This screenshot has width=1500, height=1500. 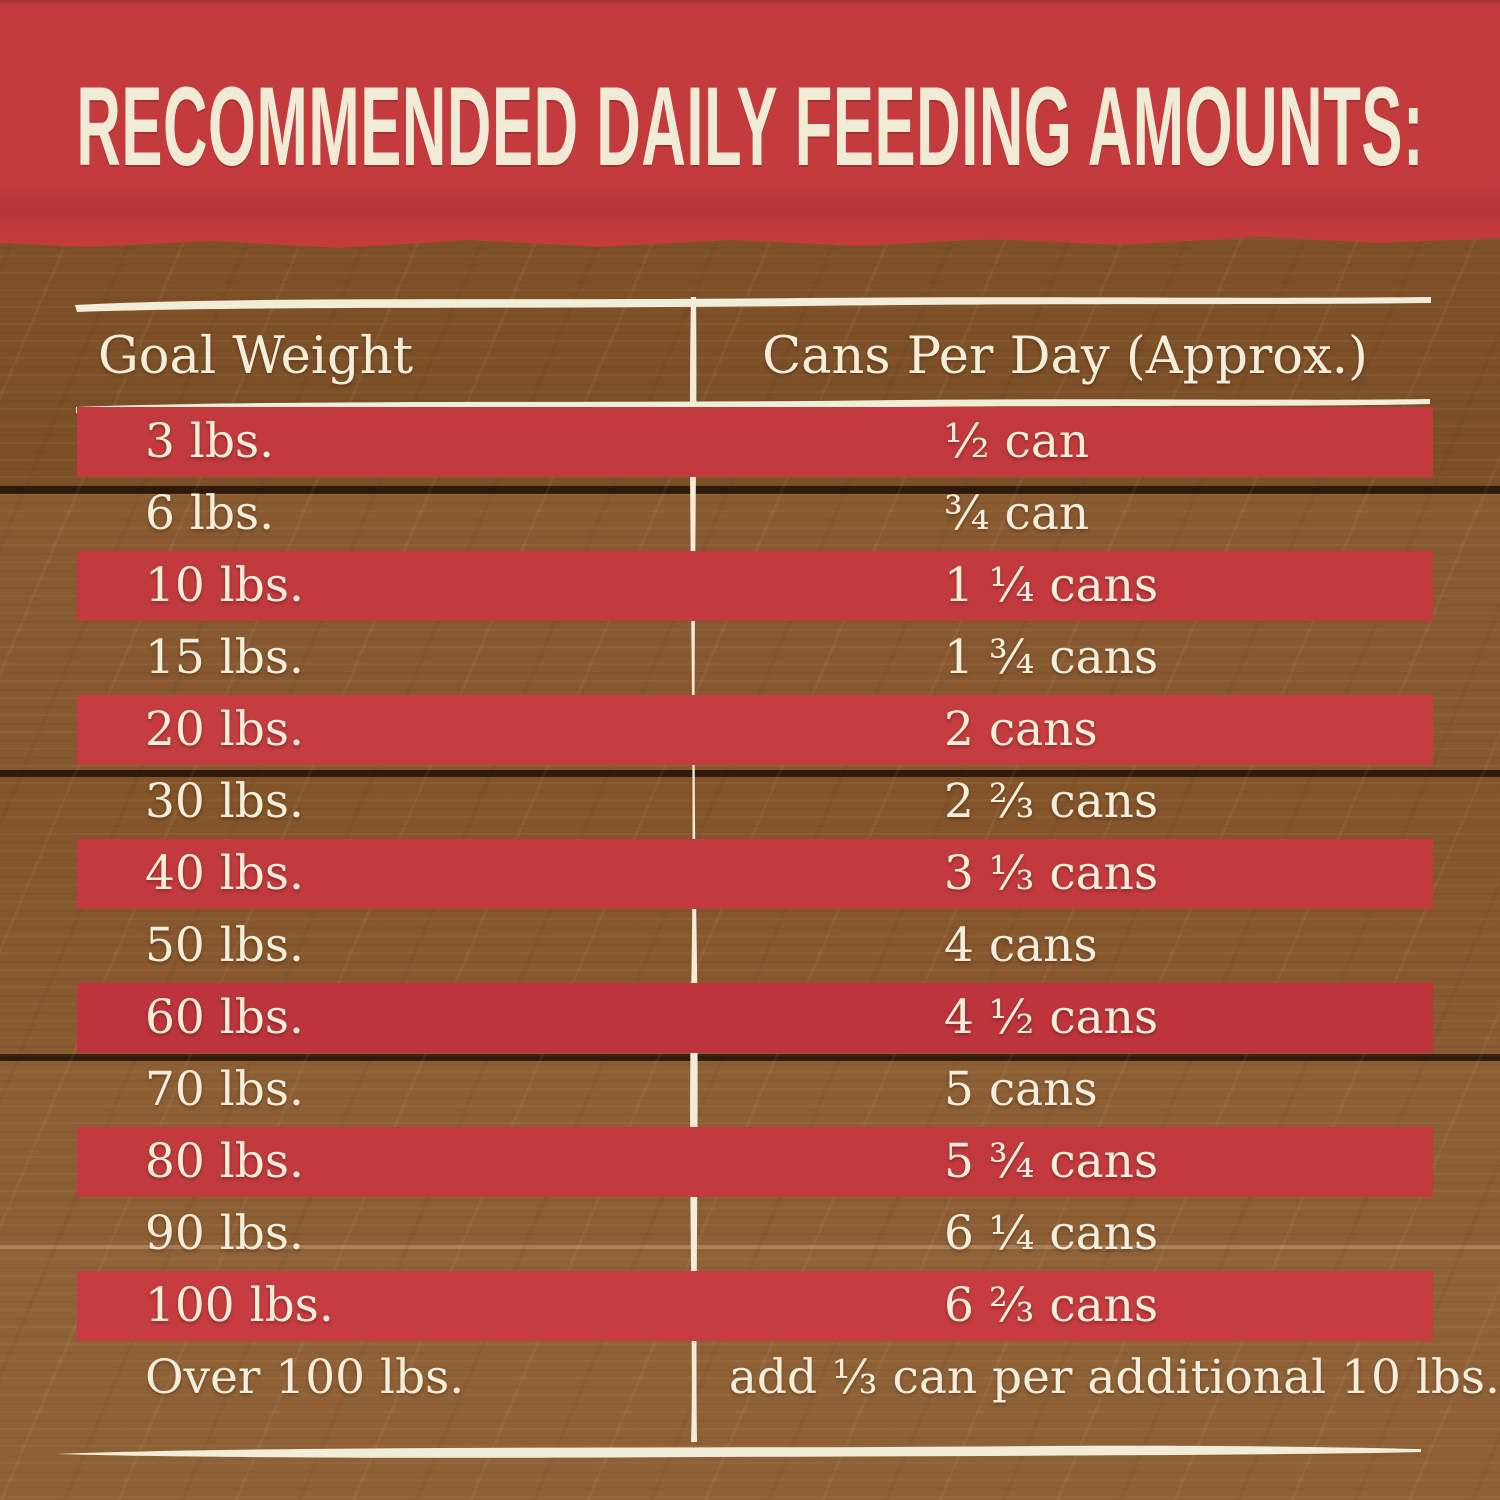 What do you see at coordinates (239, 1305) in the screenshot?
I see `goal-weight-value: 100 lbs.` at bounding box center [239, 1305].